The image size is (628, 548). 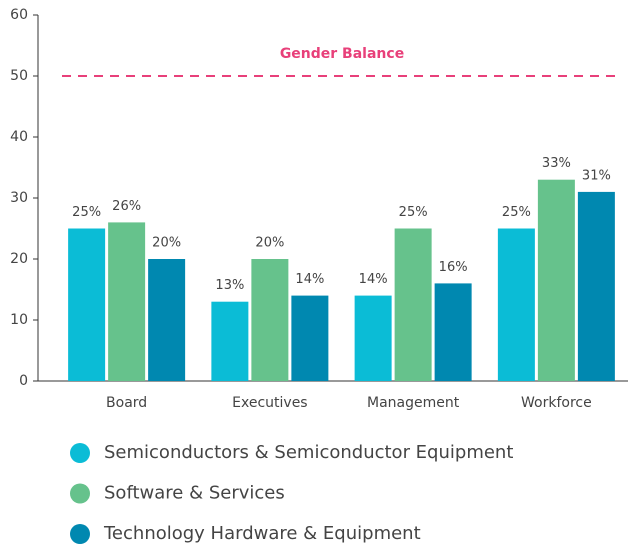 What do you see at coordinates (19, 15) in the screenshot?
I see `y-tick-label: 60` at bounding box center [19, 15].